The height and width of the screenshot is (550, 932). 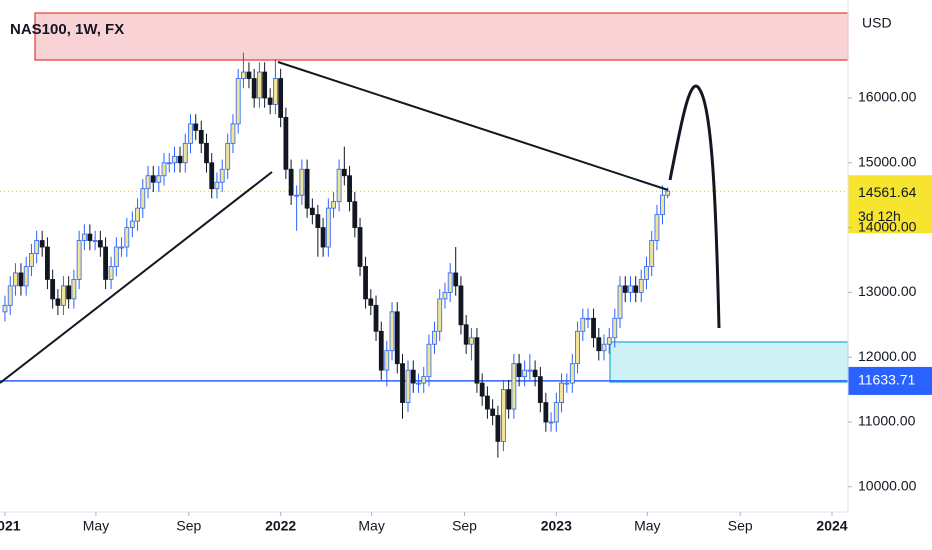 What do you see at coordinates (887, 97) in the screenshot?
I see `y-tick-label: 16000.00` at bounding box center [887, 97].